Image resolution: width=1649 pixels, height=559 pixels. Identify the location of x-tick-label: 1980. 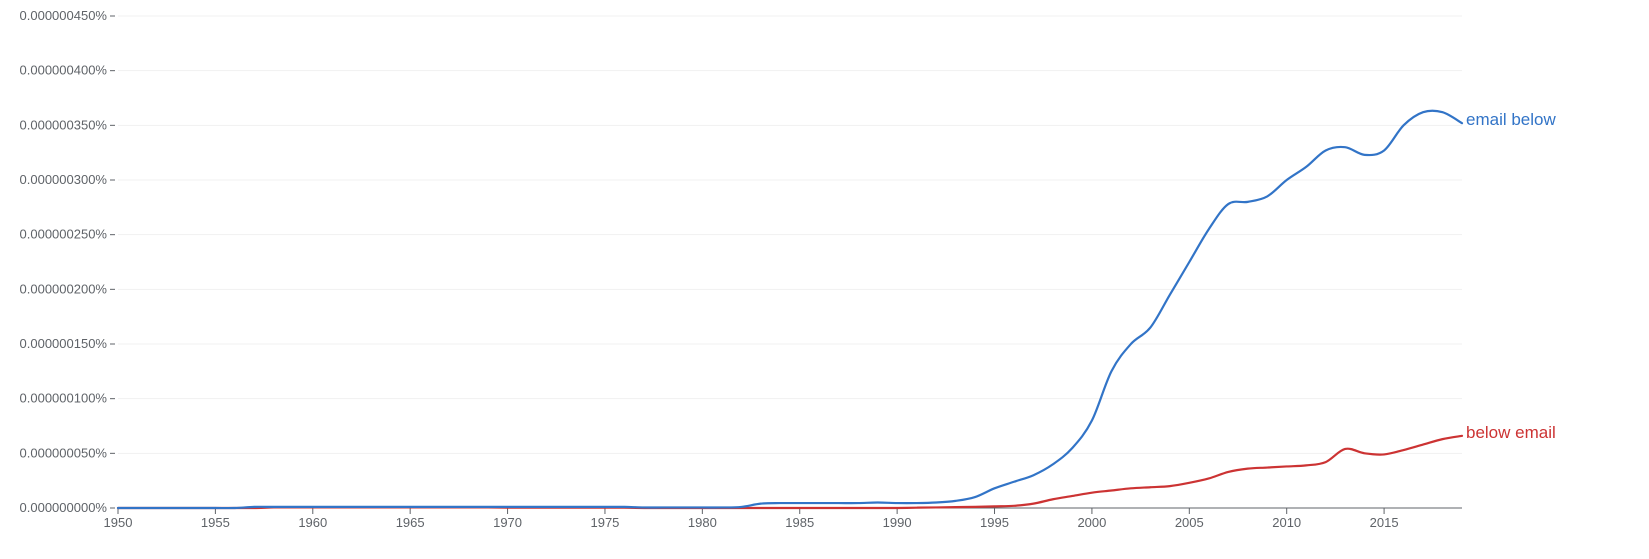
(702, 522).